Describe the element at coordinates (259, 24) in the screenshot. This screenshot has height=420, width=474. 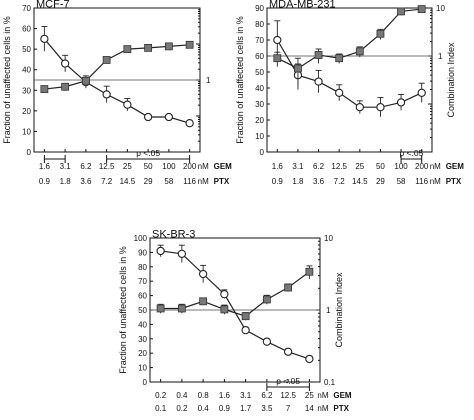
I see `y-tick-label: 80` at that location.